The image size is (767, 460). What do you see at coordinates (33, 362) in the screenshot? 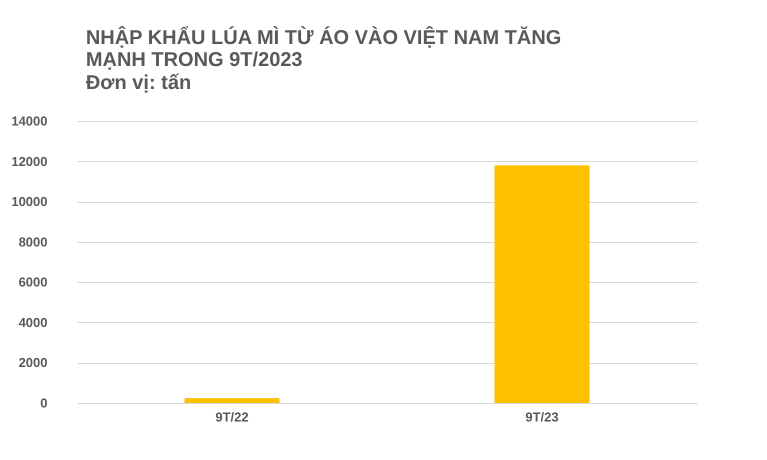
I see `y-tick-label: 2000` at bounding box center [33, 362].